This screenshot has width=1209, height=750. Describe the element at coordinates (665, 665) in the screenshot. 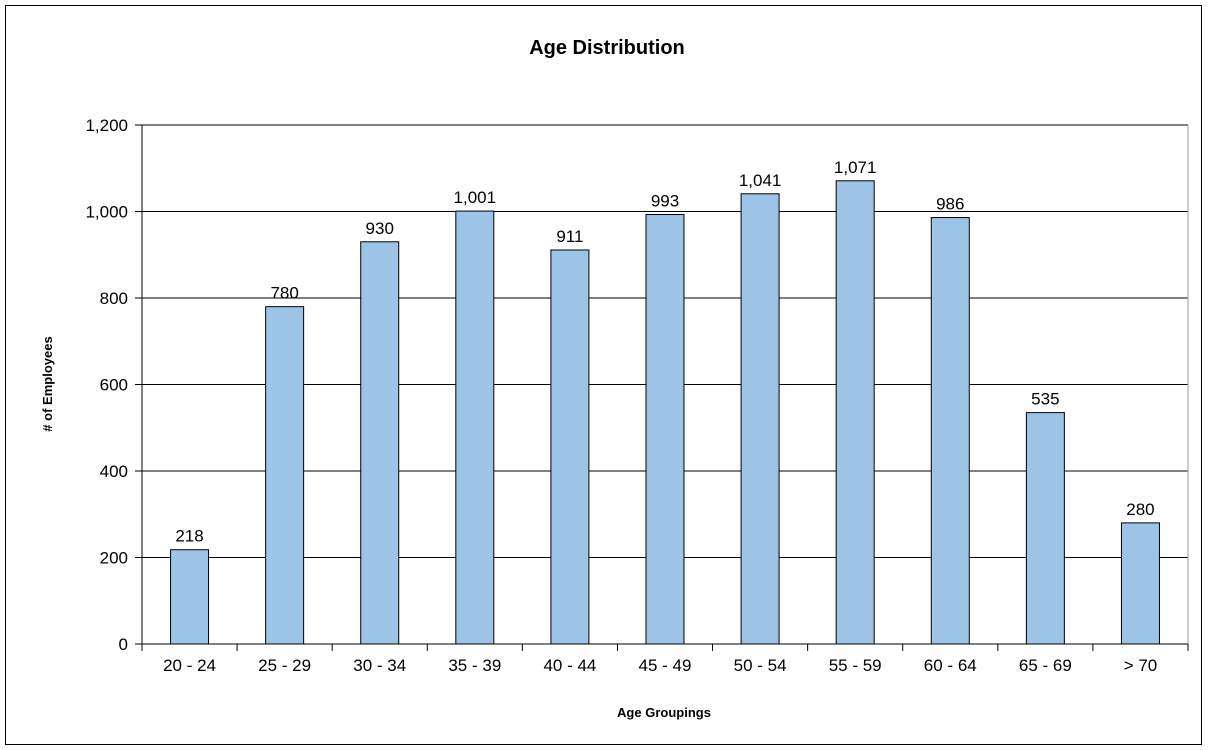

I see `x-tick-label: 45 - 49` at that location.